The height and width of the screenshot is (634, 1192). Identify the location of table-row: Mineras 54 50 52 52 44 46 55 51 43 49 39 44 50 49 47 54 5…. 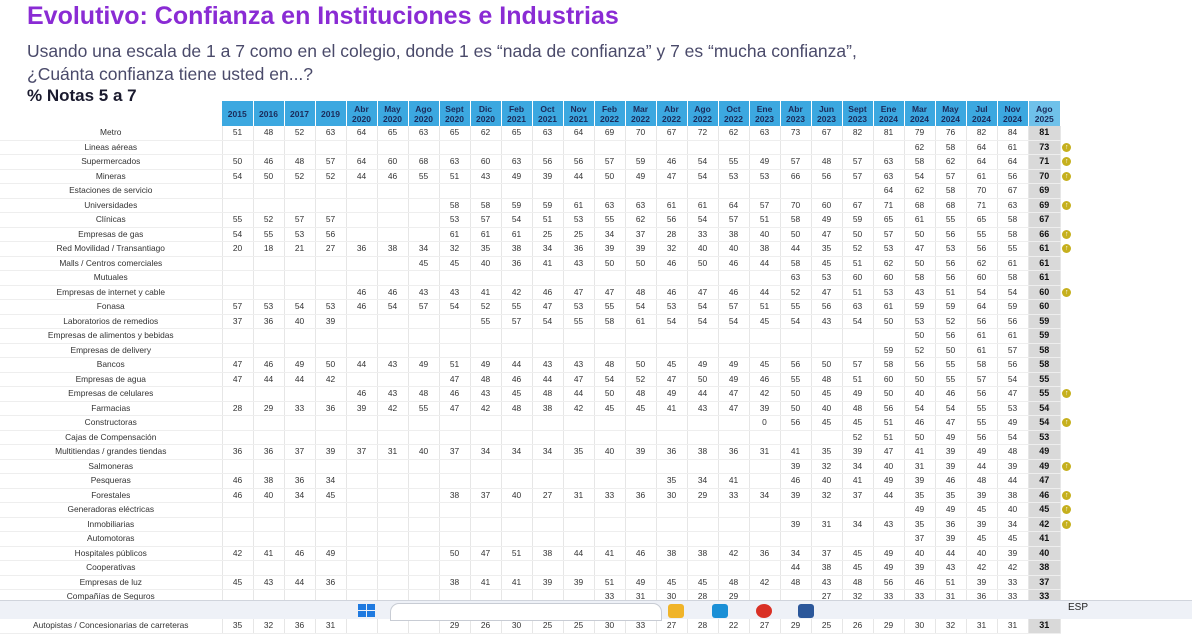
(536, 176).